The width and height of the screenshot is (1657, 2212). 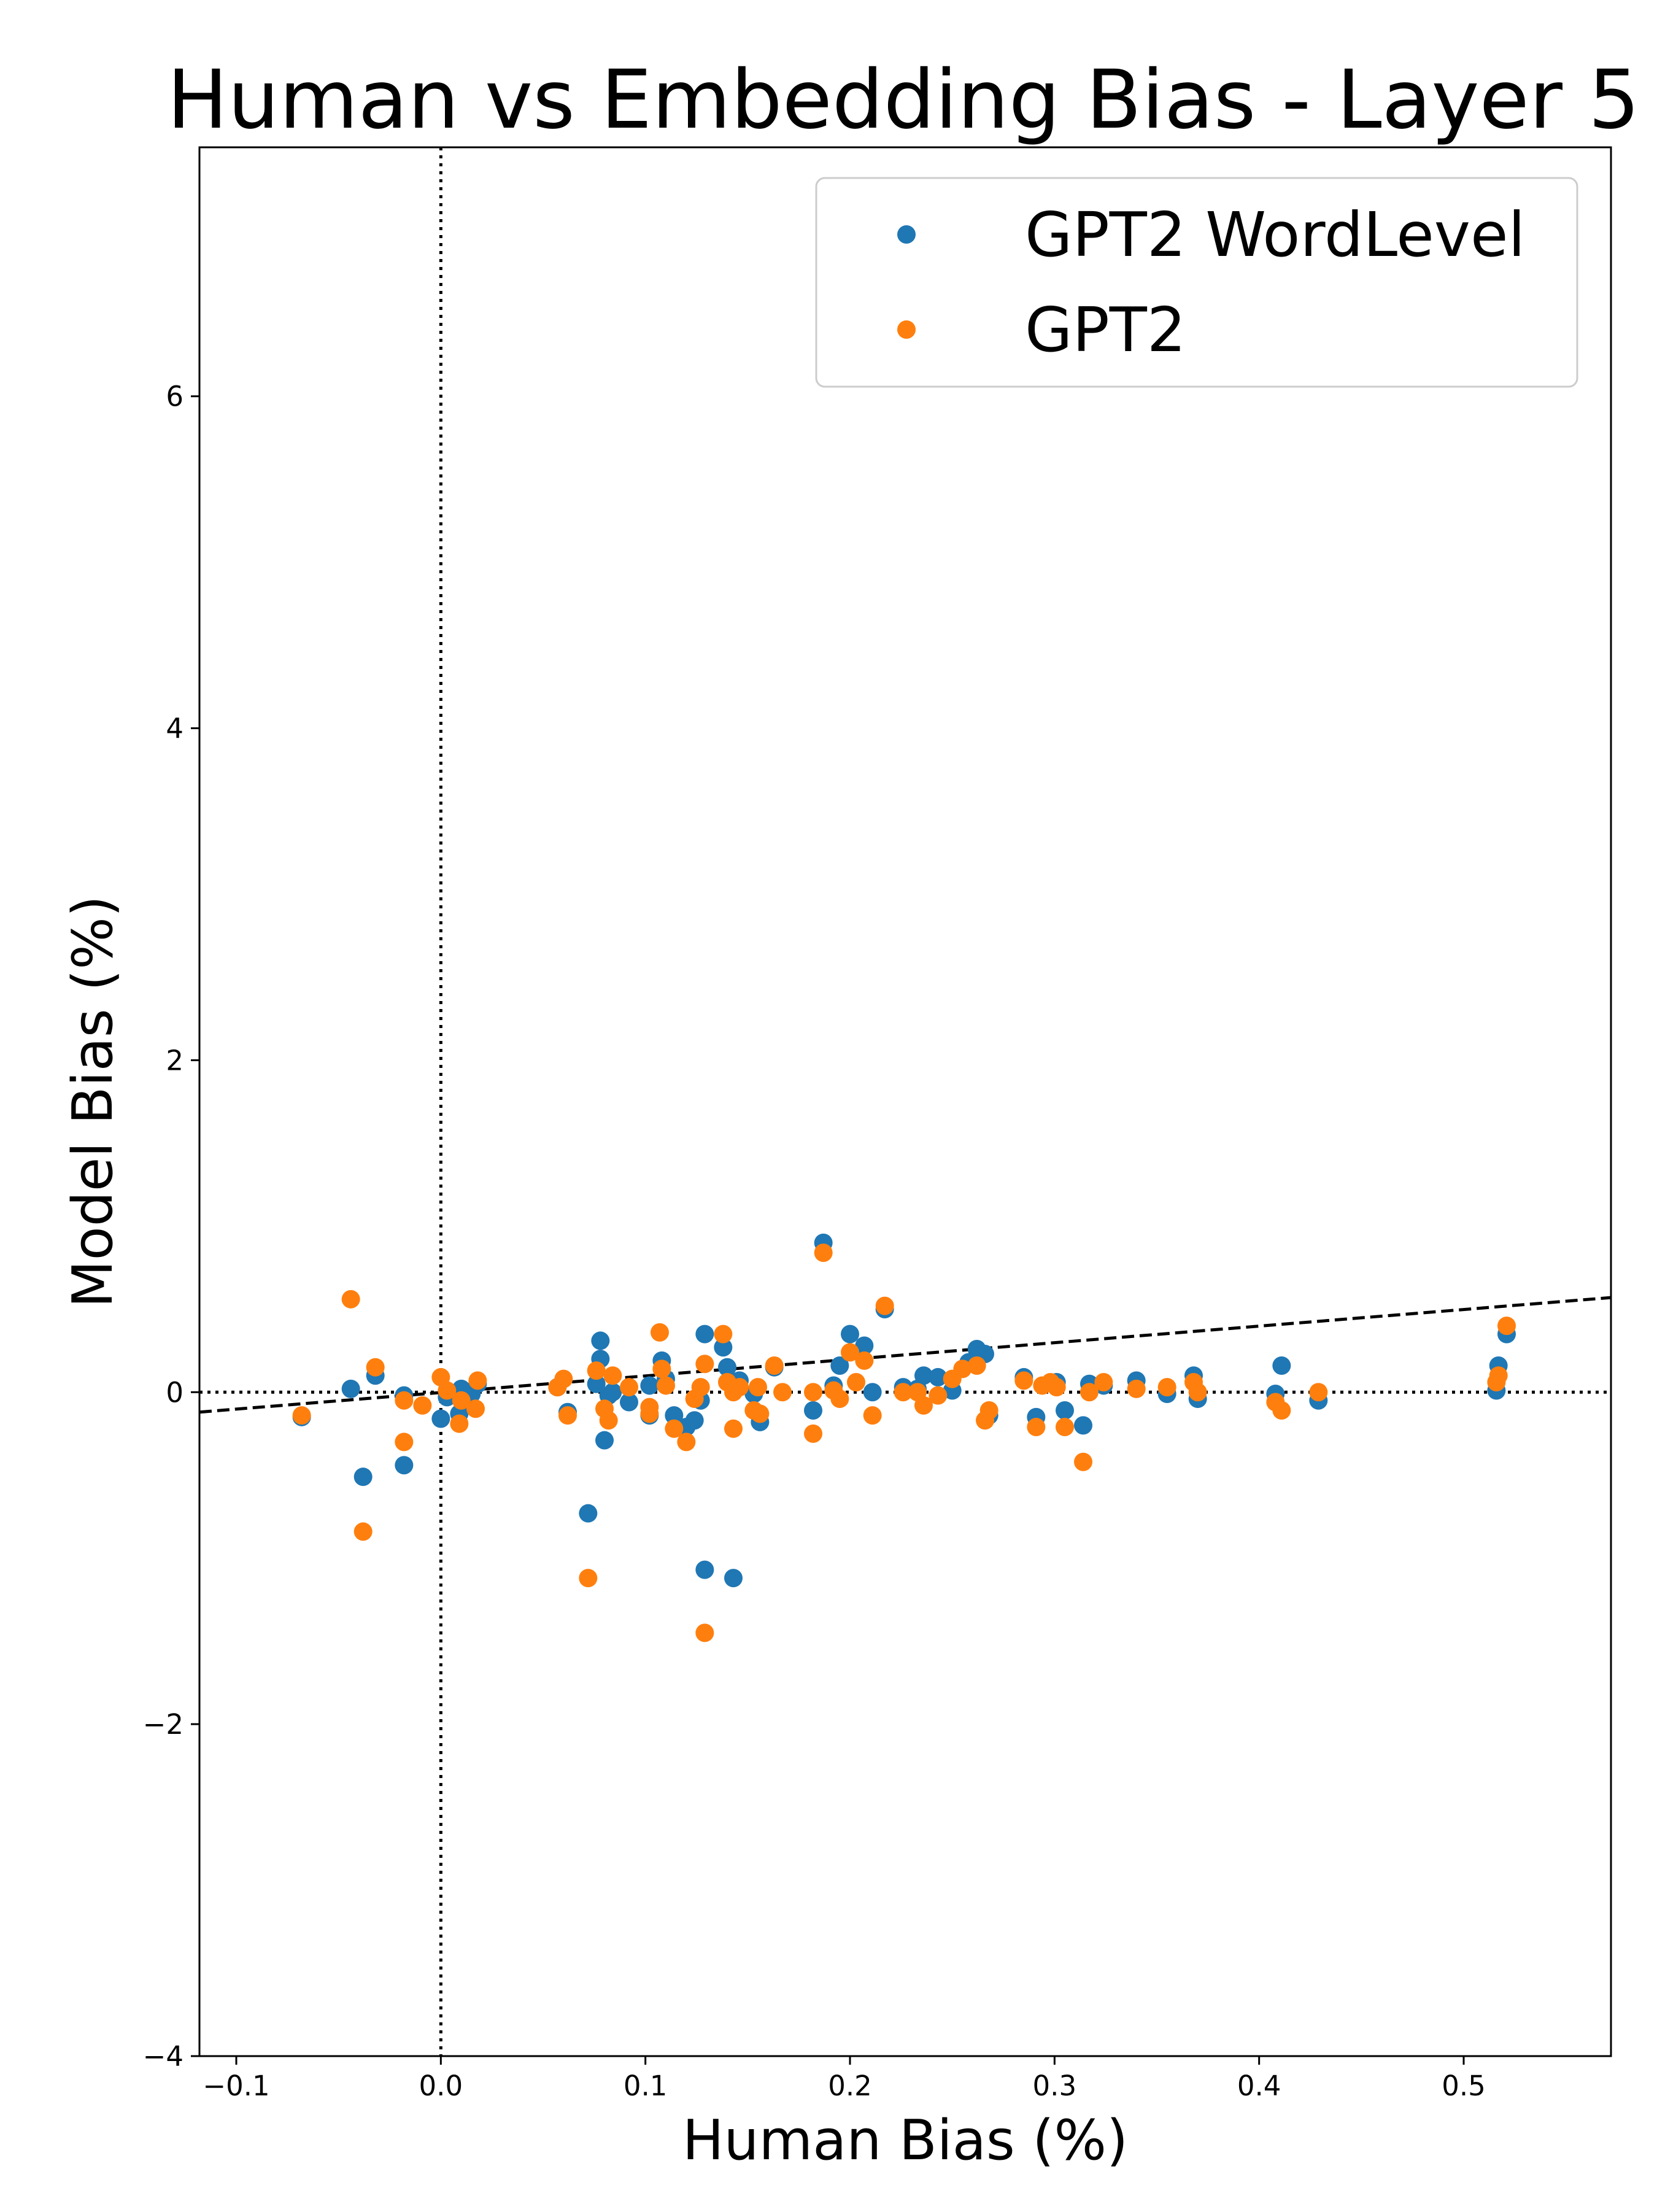 What do you see at coordinates (907, 329) in the screenshot?
I see `legend-marker-gpt2` at bounding box center [907, 329].